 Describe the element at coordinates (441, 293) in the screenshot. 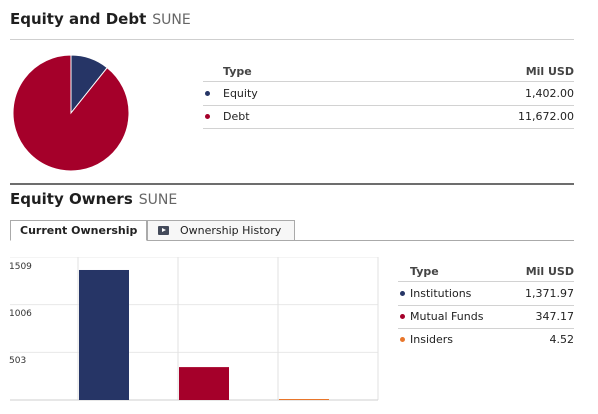

I see `row-label: Institutions` at that location.